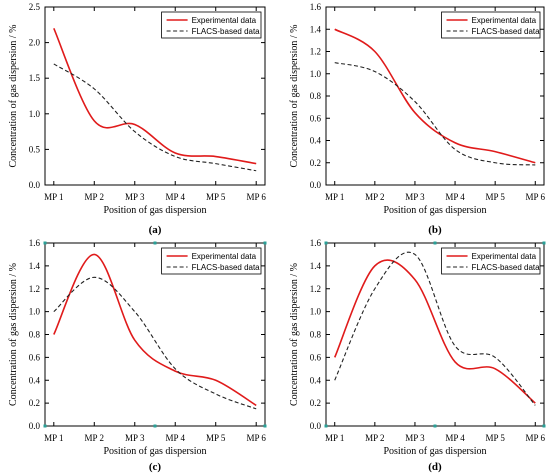 This screenshot has height=475, width=550. What do you see at coordinates (155, 467) in the screenshot?
I see `panel-label: (c)` at bounding box center [155, 467].